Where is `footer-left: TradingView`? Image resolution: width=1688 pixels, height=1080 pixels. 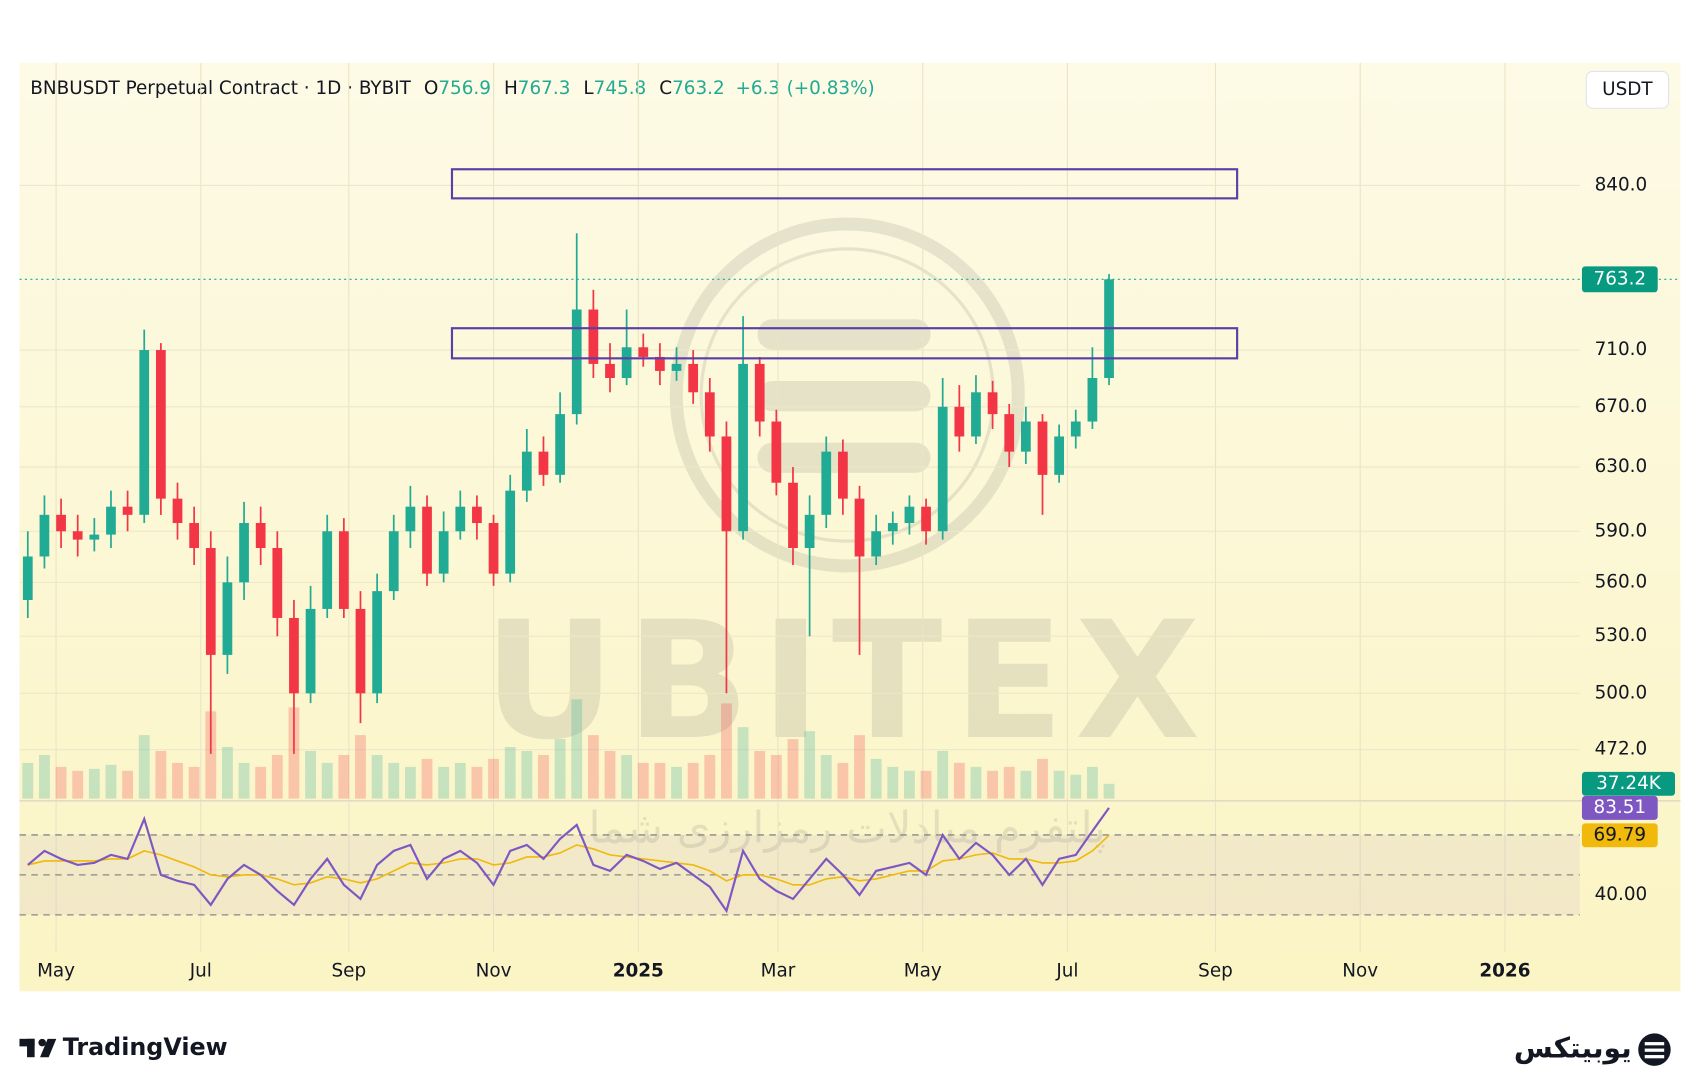
footer-left: TradingView is located at coordinates (145, 1047).